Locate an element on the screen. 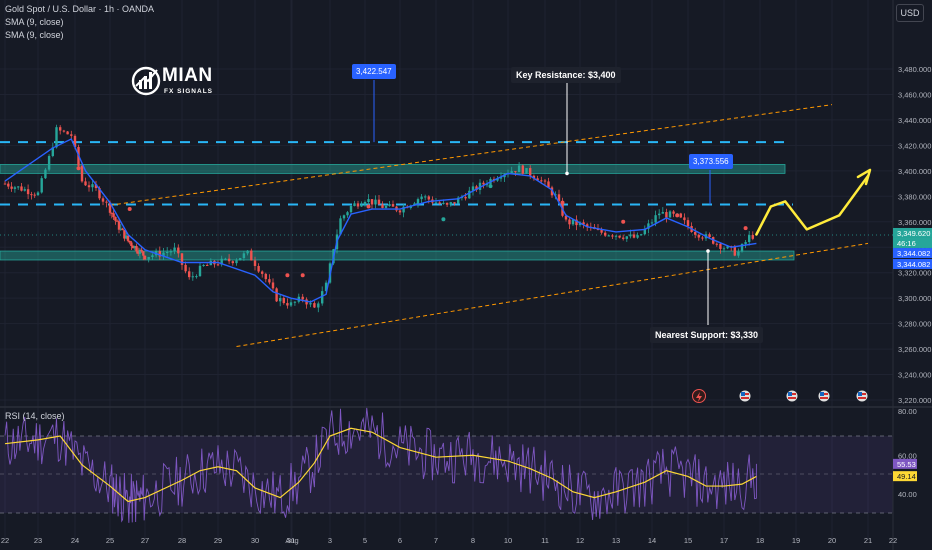 Image resolution: width=932 pixels, height=550 pixels. indicator-sma-2: SMA (9, close) is located at coordinates (34, 35).